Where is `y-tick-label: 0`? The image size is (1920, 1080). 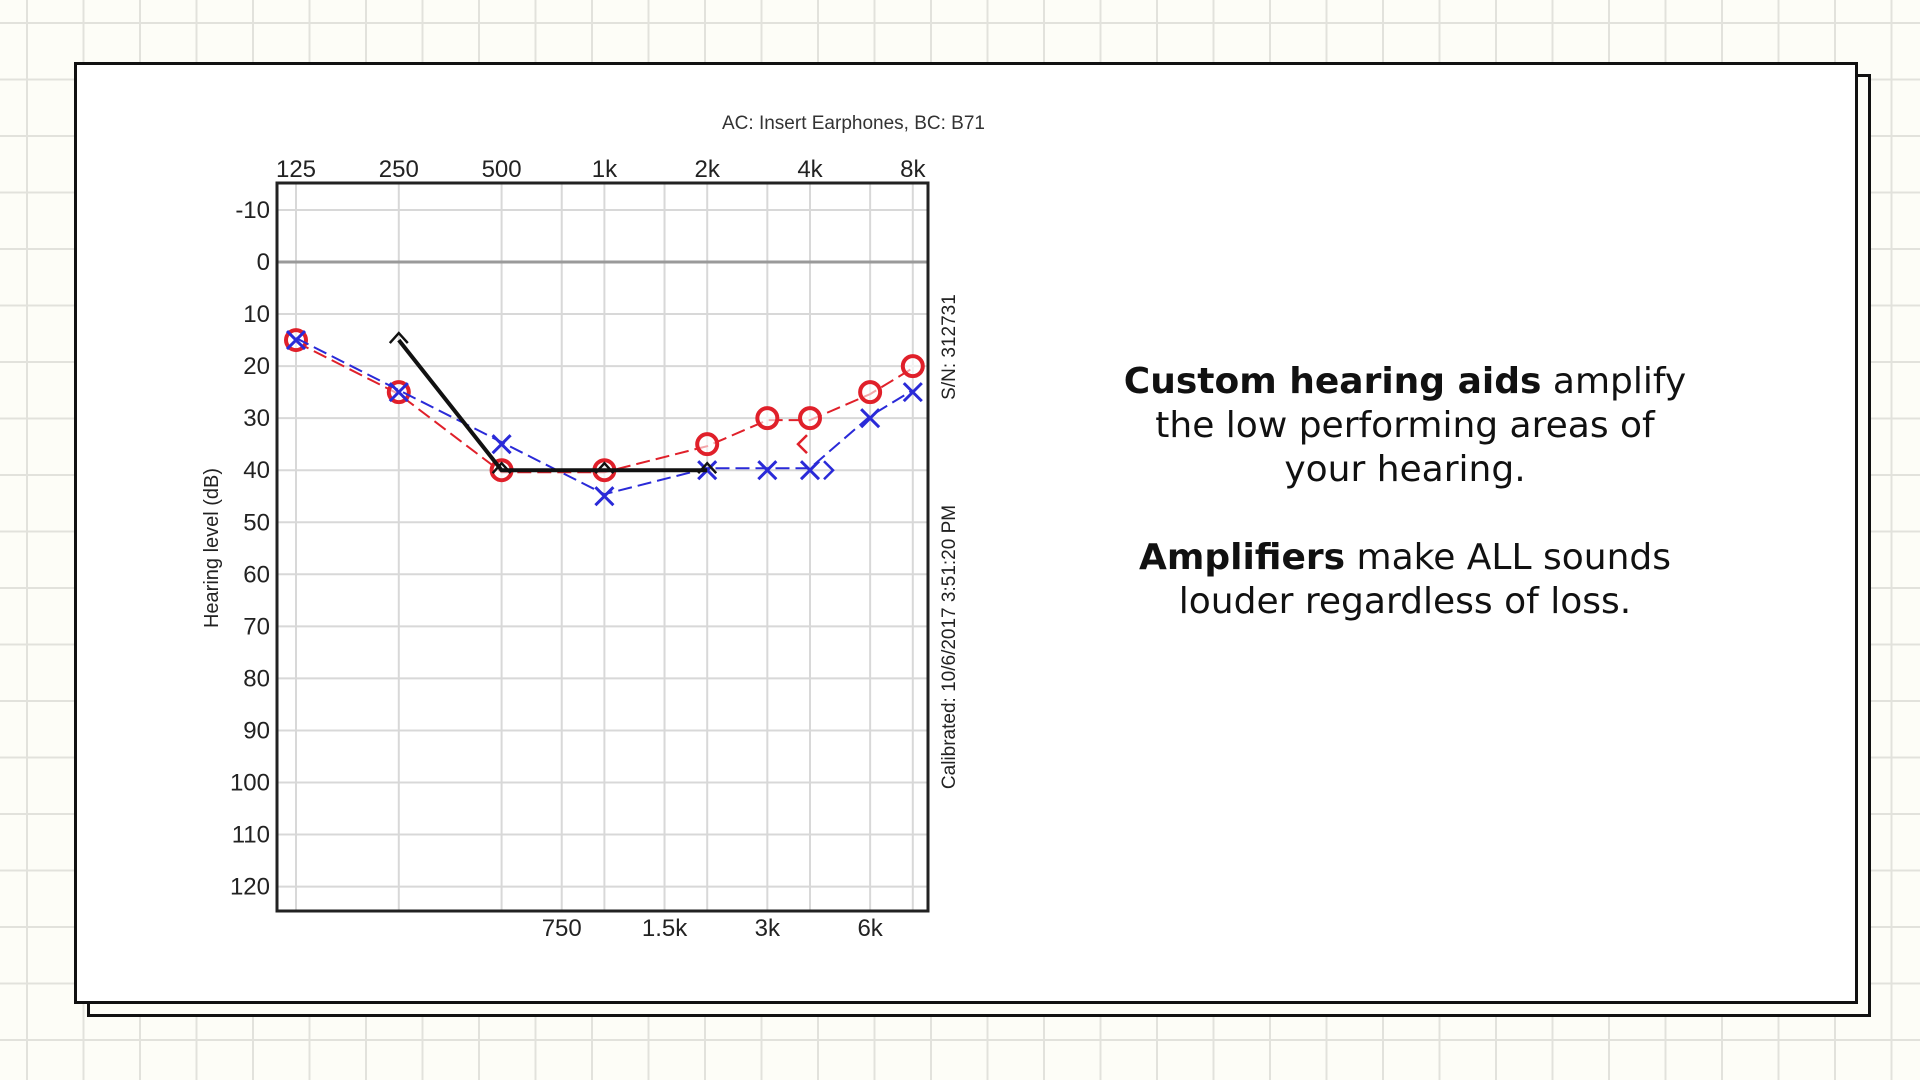 y-tick-label: 0 is located at coordinates (263, 262).